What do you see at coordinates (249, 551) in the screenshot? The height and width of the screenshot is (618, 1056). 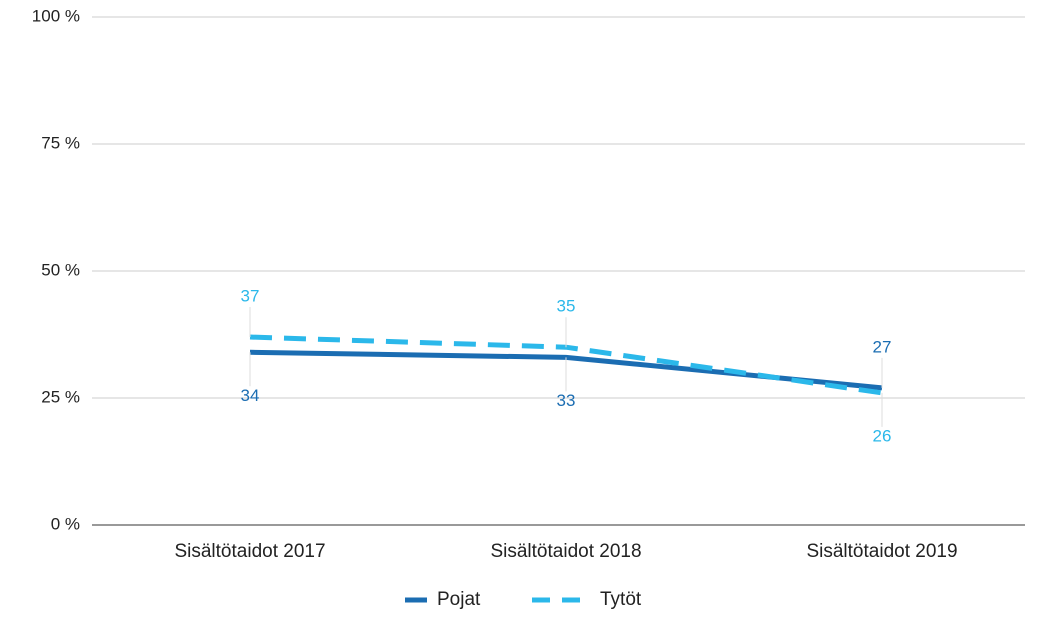 I see `x-tick-label: Sisältötaidot 2017` at bounding box center [249, 551].